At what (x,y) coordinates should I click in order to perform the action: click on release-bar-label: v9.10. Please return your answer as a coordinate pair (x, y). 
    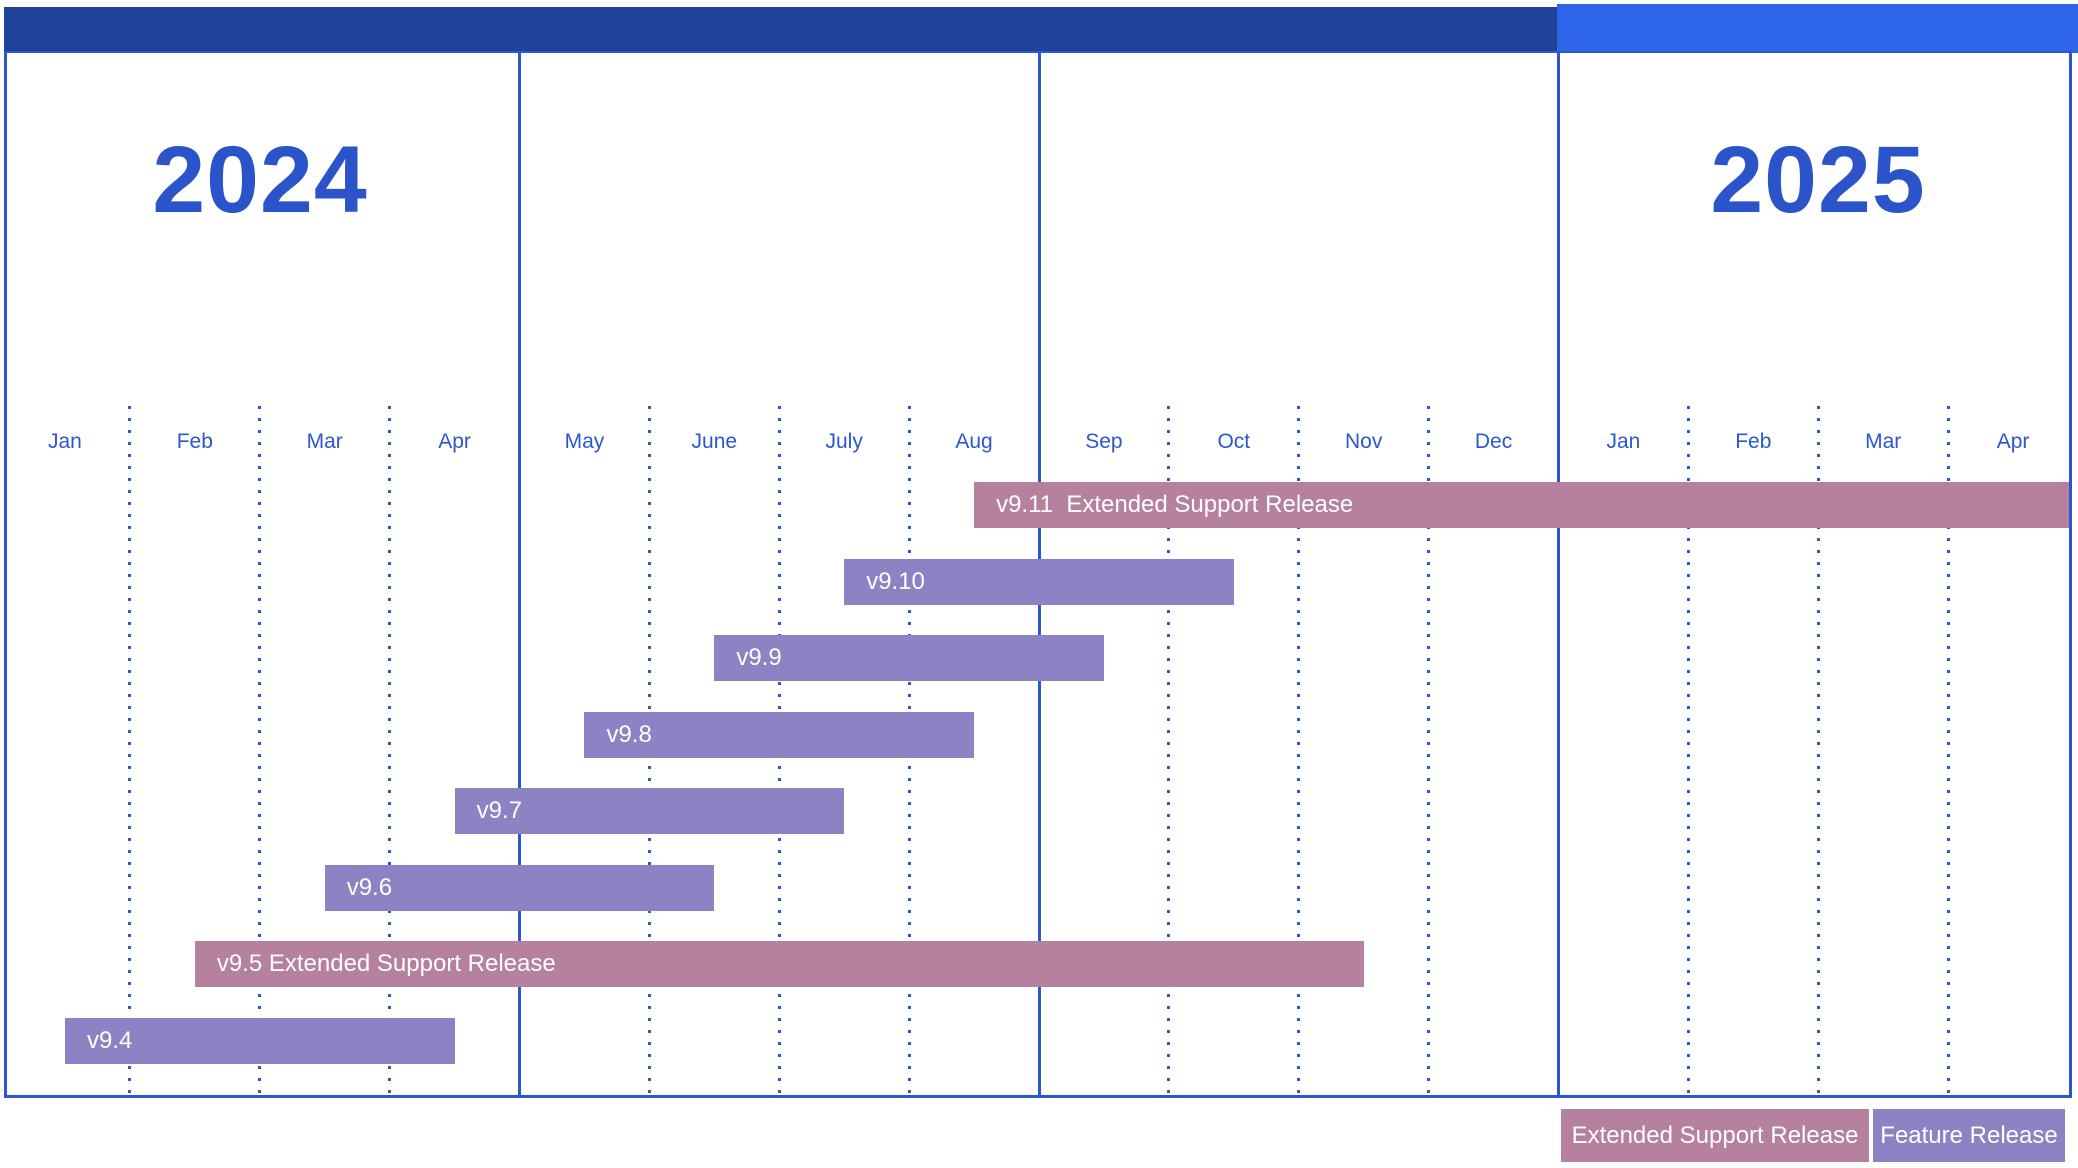
    Looking at the image, I should click on (895, 581).